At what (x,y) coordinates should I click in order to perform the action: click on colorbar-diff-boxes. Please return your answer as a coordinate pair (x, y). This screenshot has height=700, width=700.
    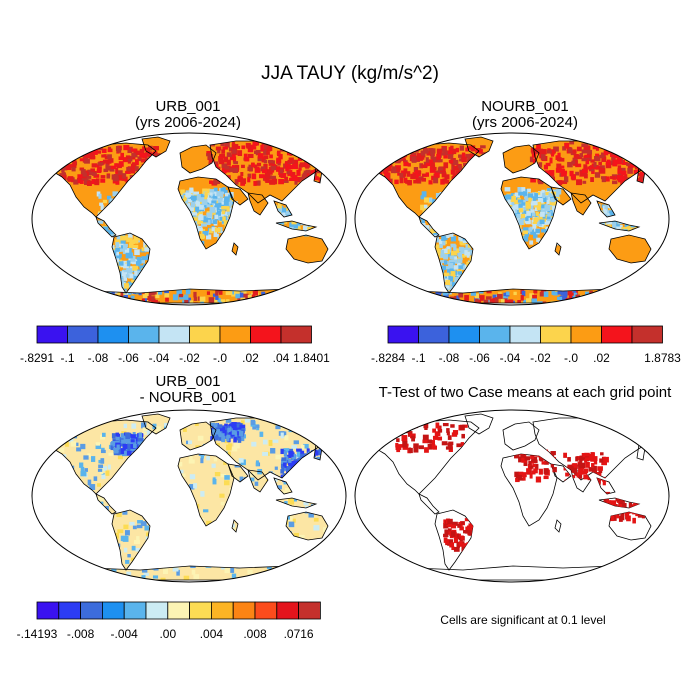
    Looking at the image, I should click on (178, 610).